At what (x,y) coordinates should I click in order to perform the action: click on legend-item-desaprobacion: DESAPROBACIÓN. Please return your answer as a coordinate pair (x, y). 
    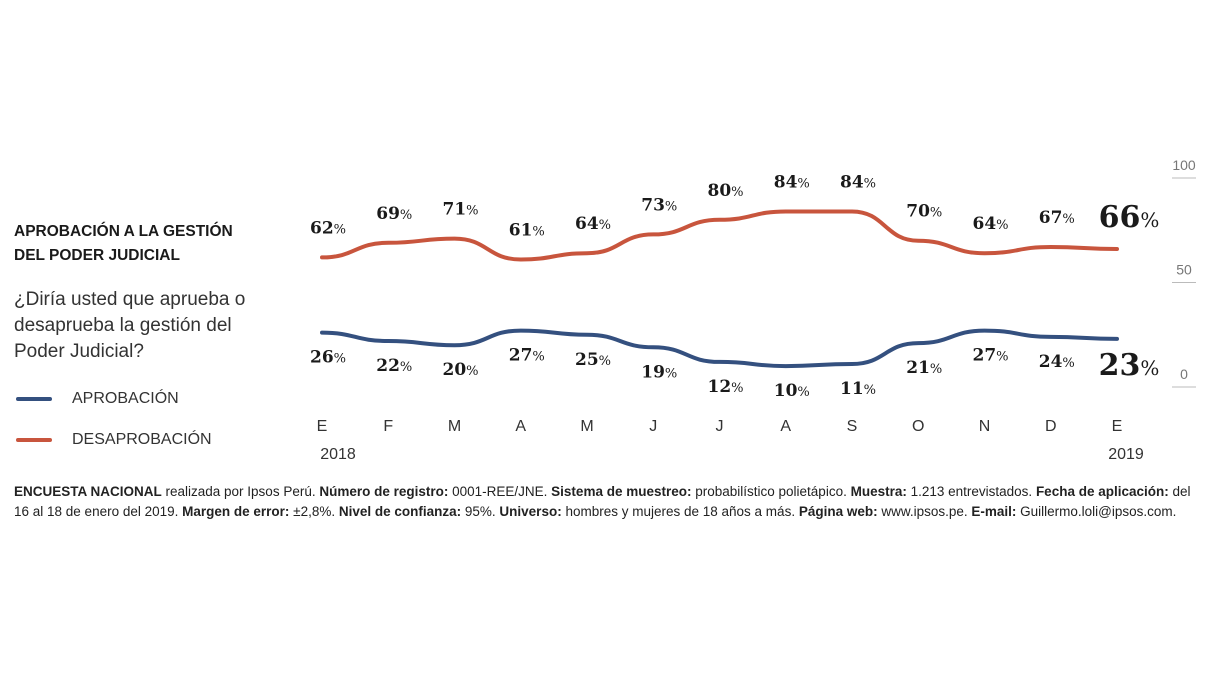
    Looking at the image, I should click on (114, 440).